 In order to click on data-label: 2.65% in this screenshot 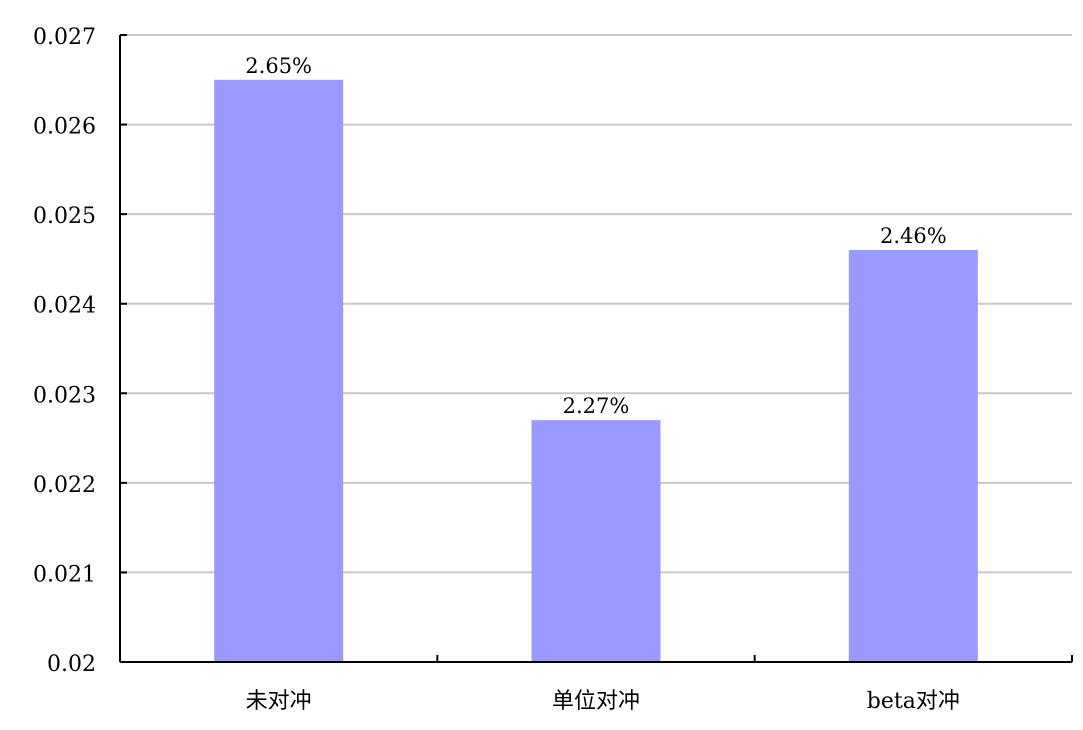, I will do `click(278, 66)`.